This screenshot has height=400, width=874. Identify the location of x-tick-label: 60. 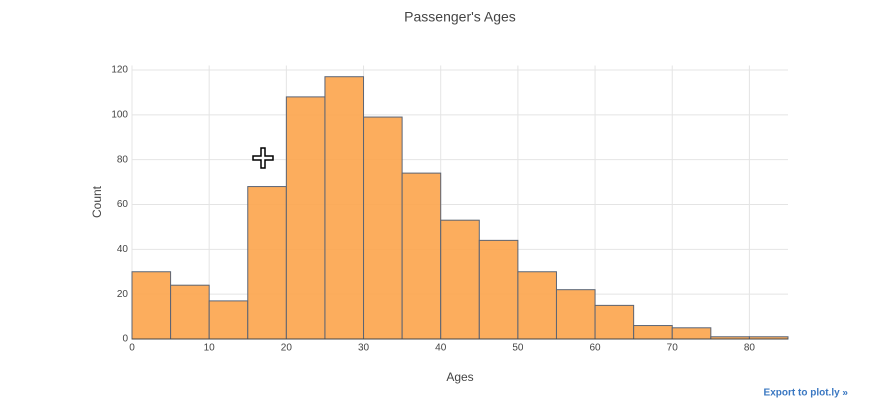
(595, 348).